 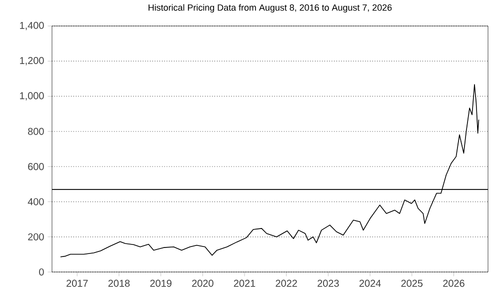 I want to click on y-tick-label: 1,200, so click(x=32, y=61).